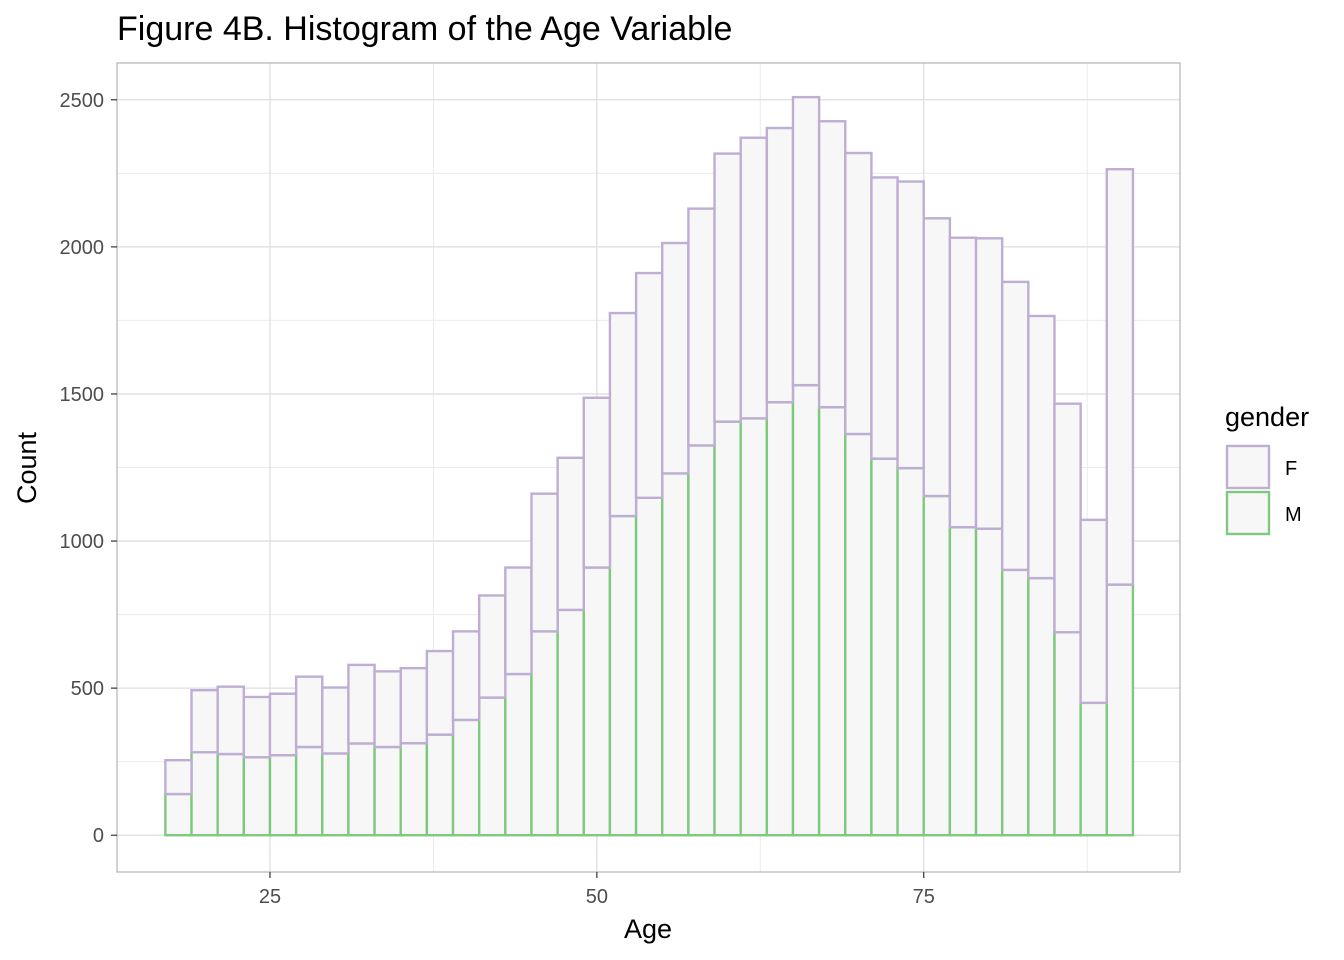 This screenshot has height=960, width=1344. Describe the element at coordinates (82, 248) in the screenshot. I see `y-tick-label-4: 2000` at that location.